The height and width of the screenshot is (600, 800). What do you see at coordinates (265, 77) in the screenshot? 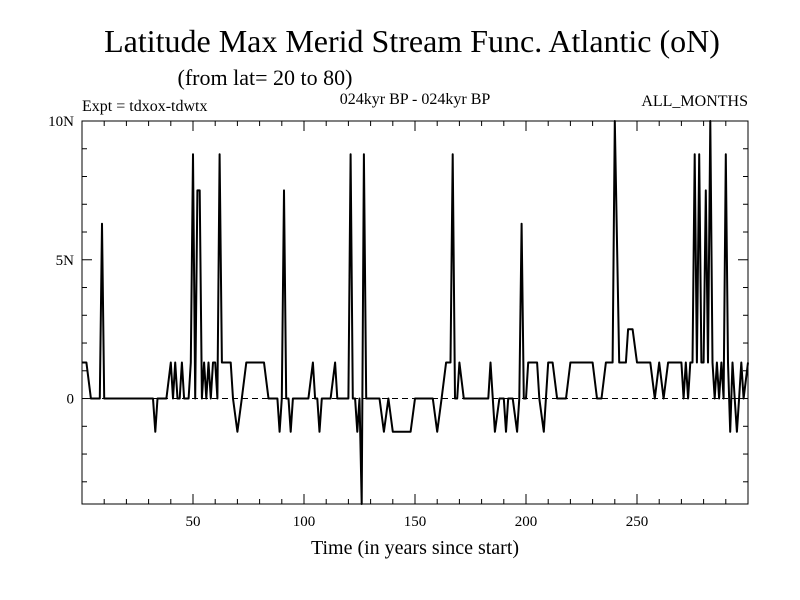
I see `chart-subtitle: (from lat= 20 to 80)` at bounding box center [265, 77].